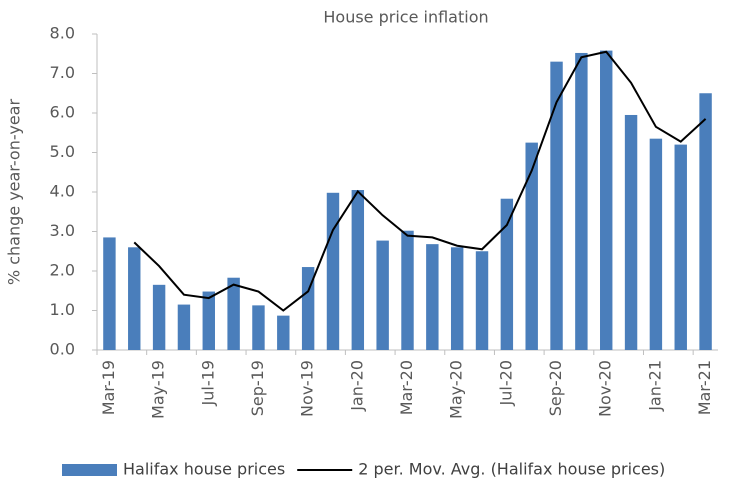 The image size is (739, 490). I want to click on legend-swatch, so click(89, 470).